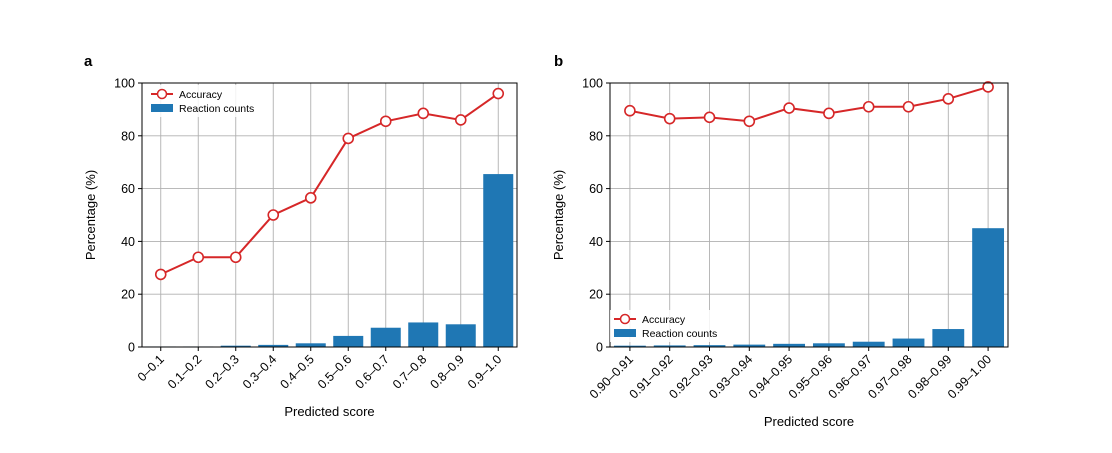  I want to click on panel-letter: a, so click(88, 61).